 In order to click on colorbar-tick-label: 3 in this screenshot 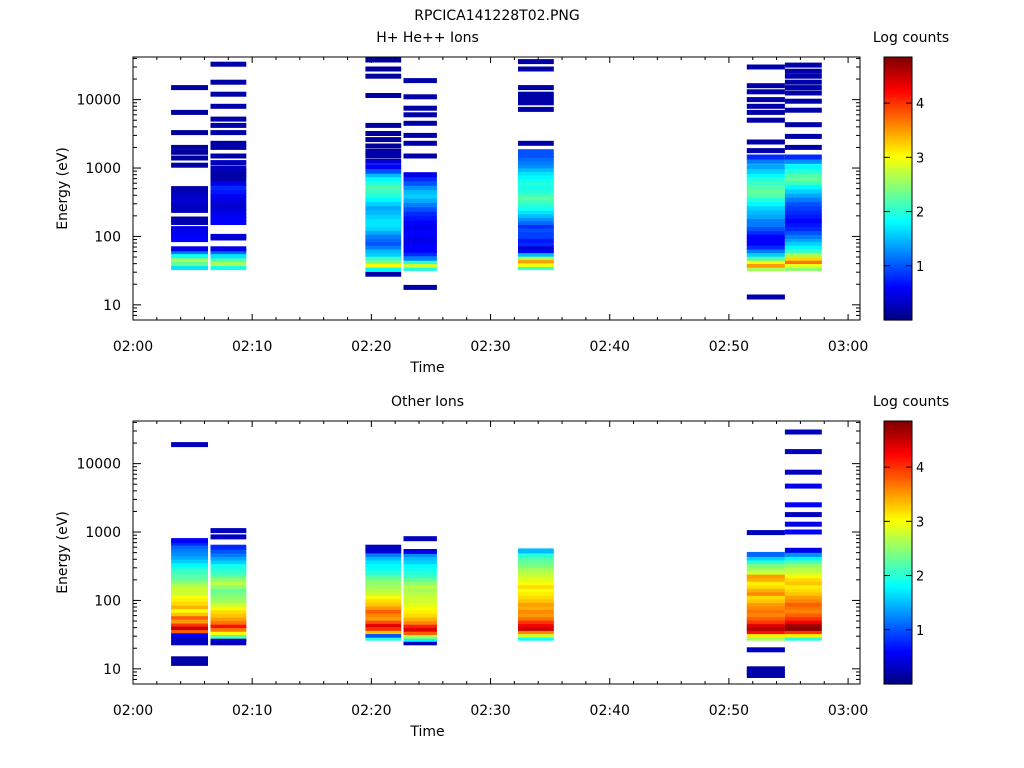, I will do `click(920, 522)`.